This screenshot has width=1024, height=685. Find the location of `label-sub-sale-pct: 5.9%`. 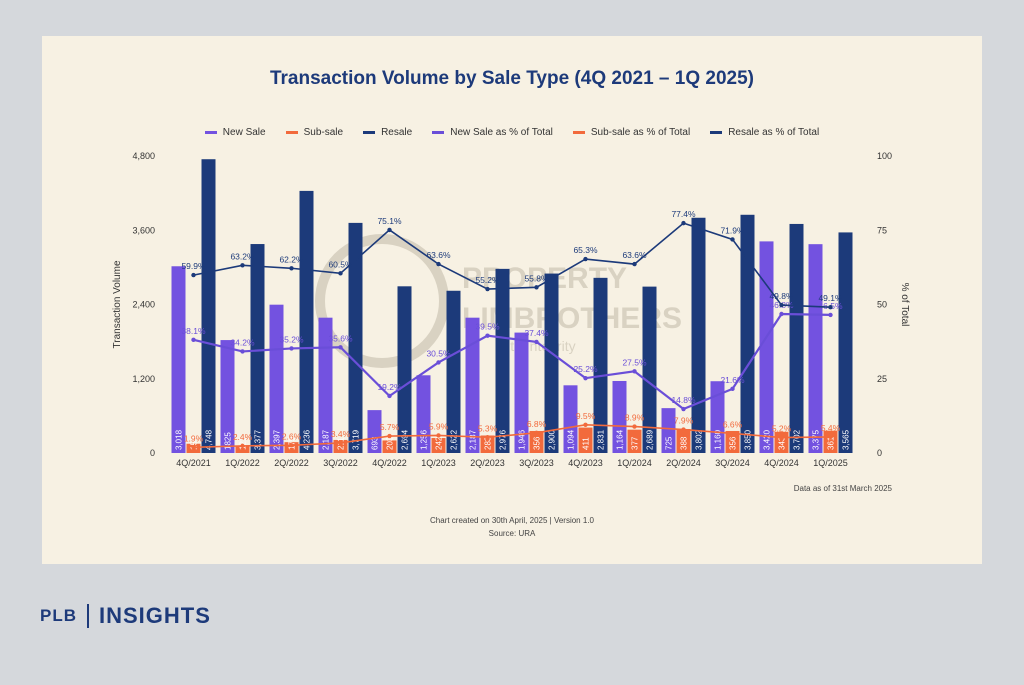

label-sub-sale-pct: 5.9% is located at coordinates (439, 426).